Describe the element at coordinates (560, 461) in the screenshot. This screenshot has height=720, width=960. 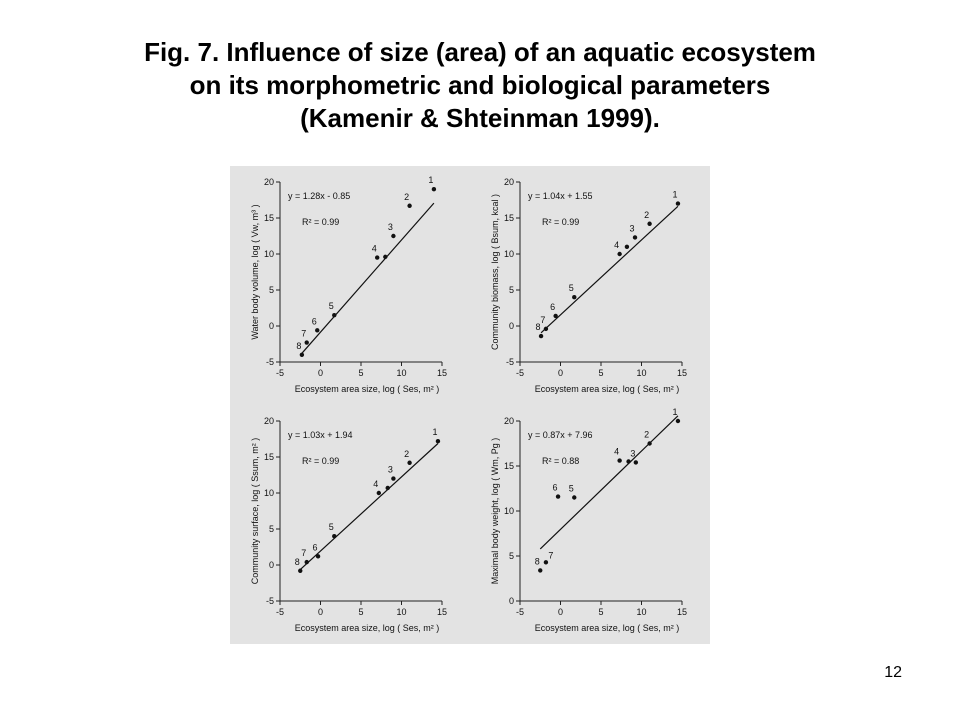
I see `r-squared-label: R² = 0.88` at that location.